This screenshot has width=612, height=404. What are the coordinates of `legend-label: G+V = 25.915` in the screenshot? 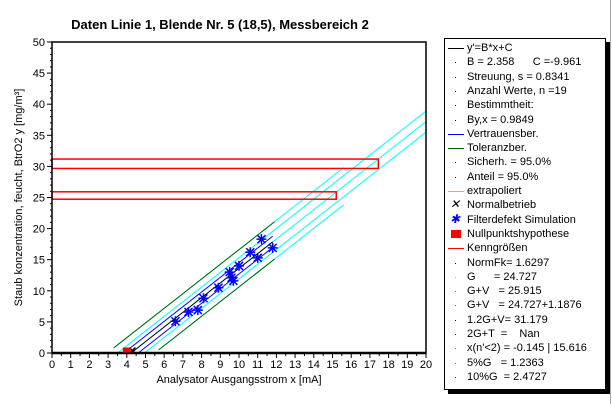 It's located at (504, 291).